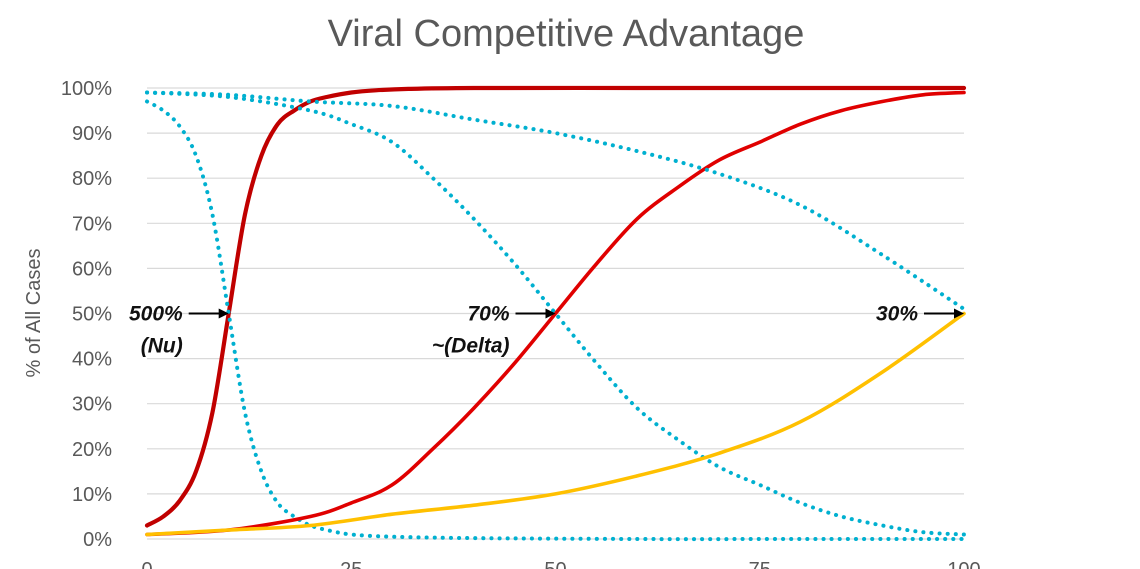 Image resolution: width=1140 pixels, height=569 pixels. Describe the element at coordinates (92, 269) in the screenshot. I see `y-tick-label: 60%` at that location.